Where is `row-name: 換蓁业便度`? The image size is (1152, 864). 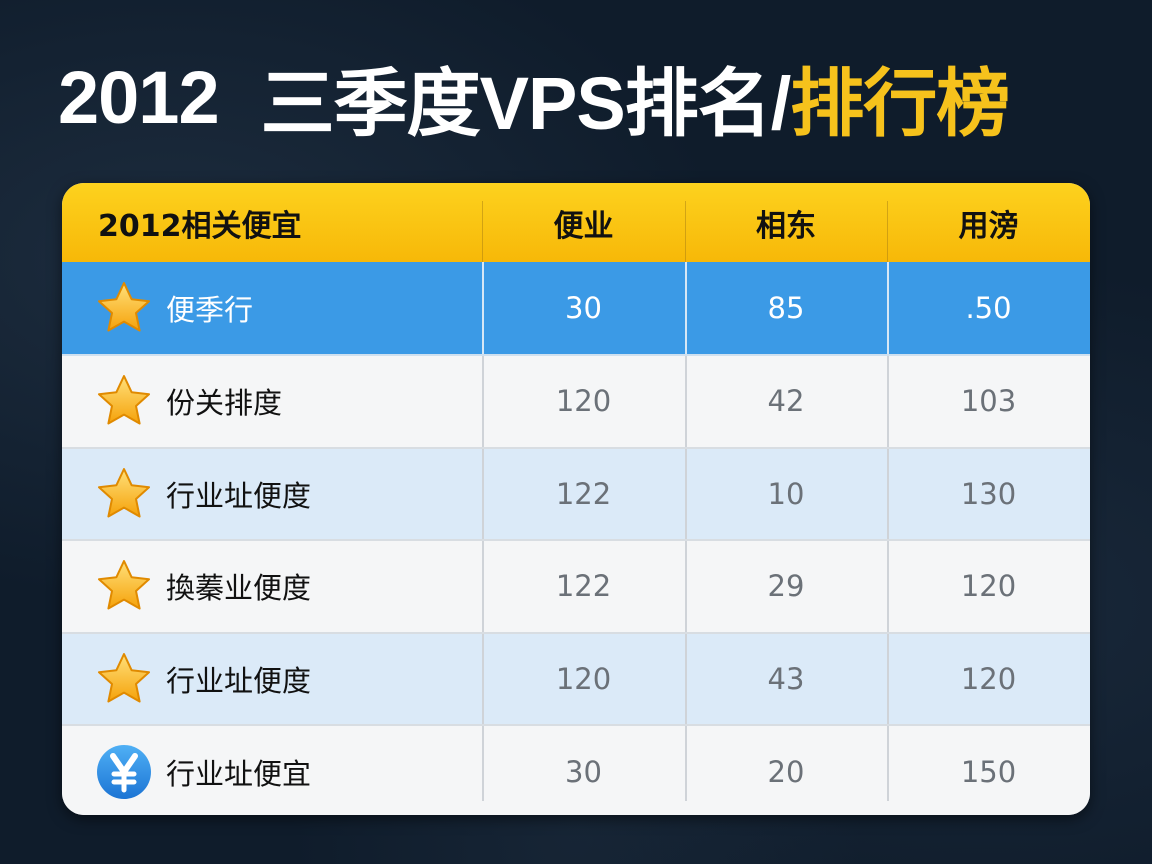
row-name: 換蓁业便度 is located at coordinates (239, 588).